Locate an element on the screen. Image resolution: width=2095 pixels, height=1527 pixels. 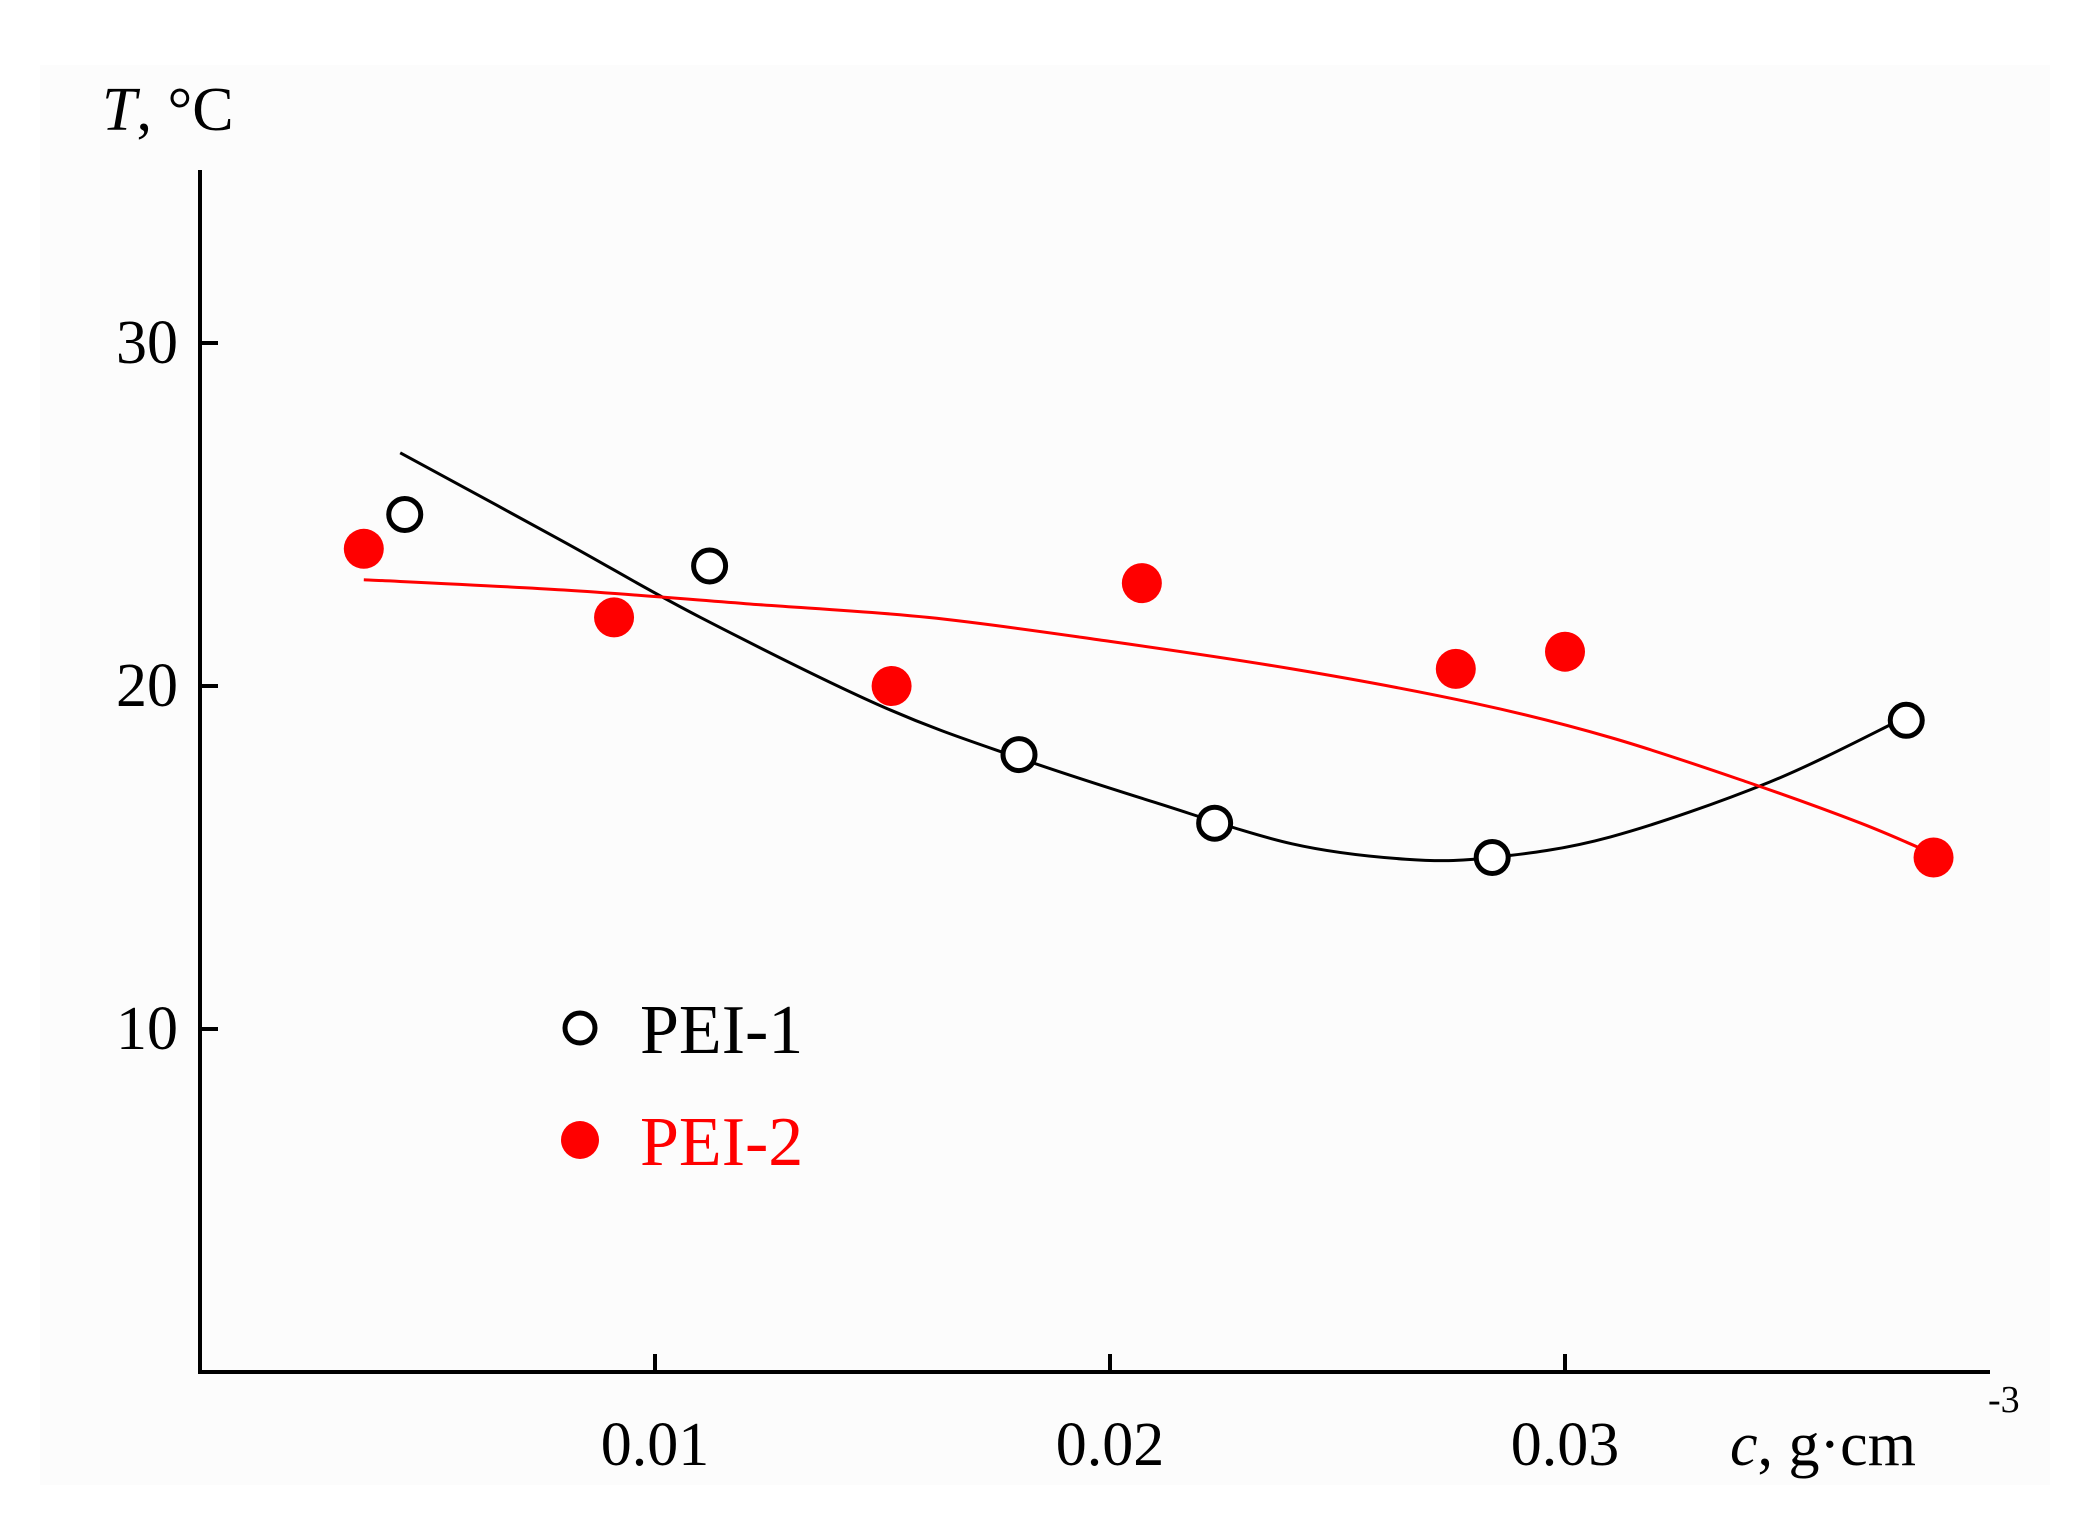
y-tick-label: 10 is located at coordinates (147, 1029).